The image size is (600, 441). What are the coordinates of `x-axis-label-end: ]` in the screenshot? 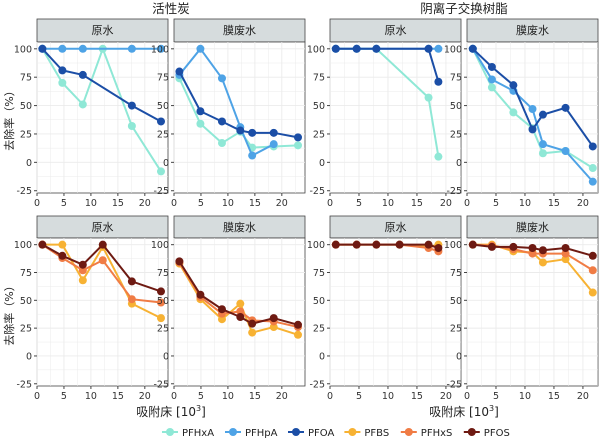 It's located at (203, 412).